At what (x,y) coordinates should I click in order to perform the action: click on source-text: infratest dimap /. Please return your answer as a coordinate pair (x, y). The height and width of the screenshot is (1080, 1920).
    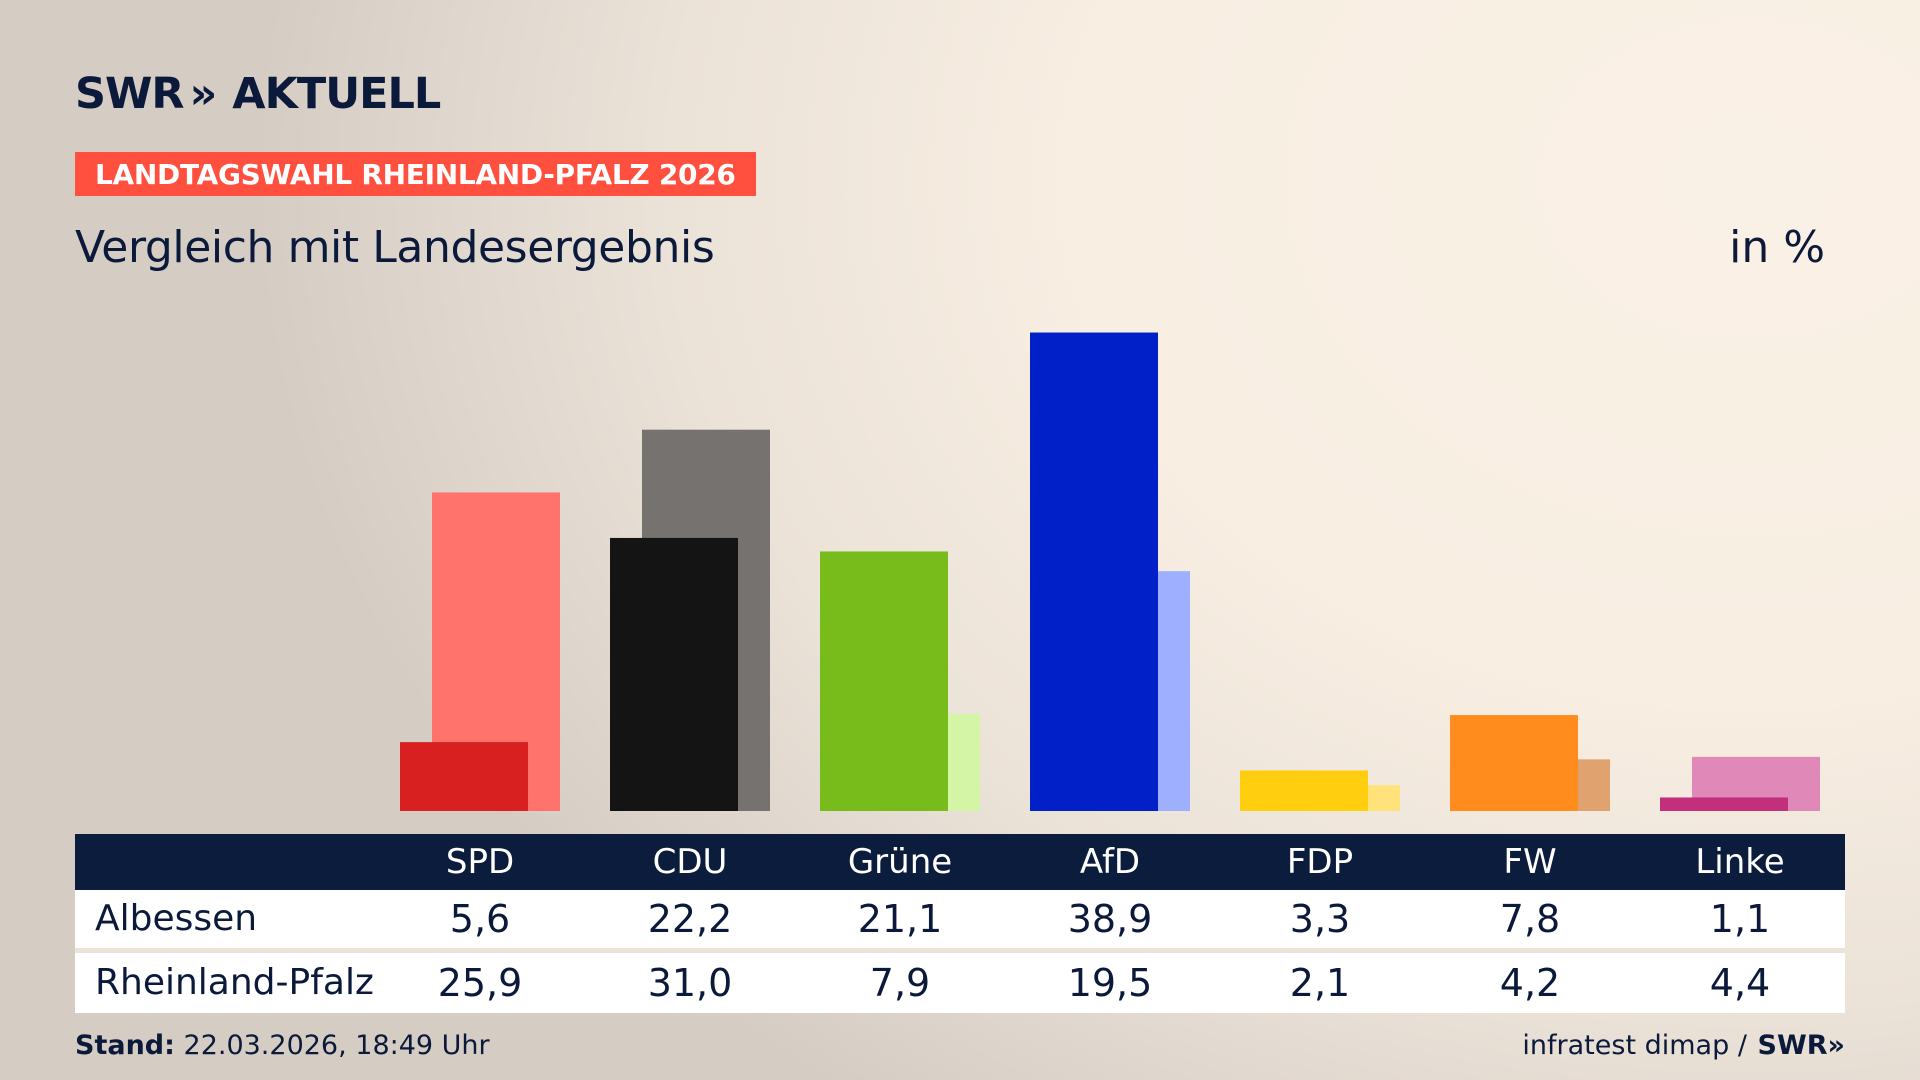
    Looking at the image, I should click on (1634, 1045).